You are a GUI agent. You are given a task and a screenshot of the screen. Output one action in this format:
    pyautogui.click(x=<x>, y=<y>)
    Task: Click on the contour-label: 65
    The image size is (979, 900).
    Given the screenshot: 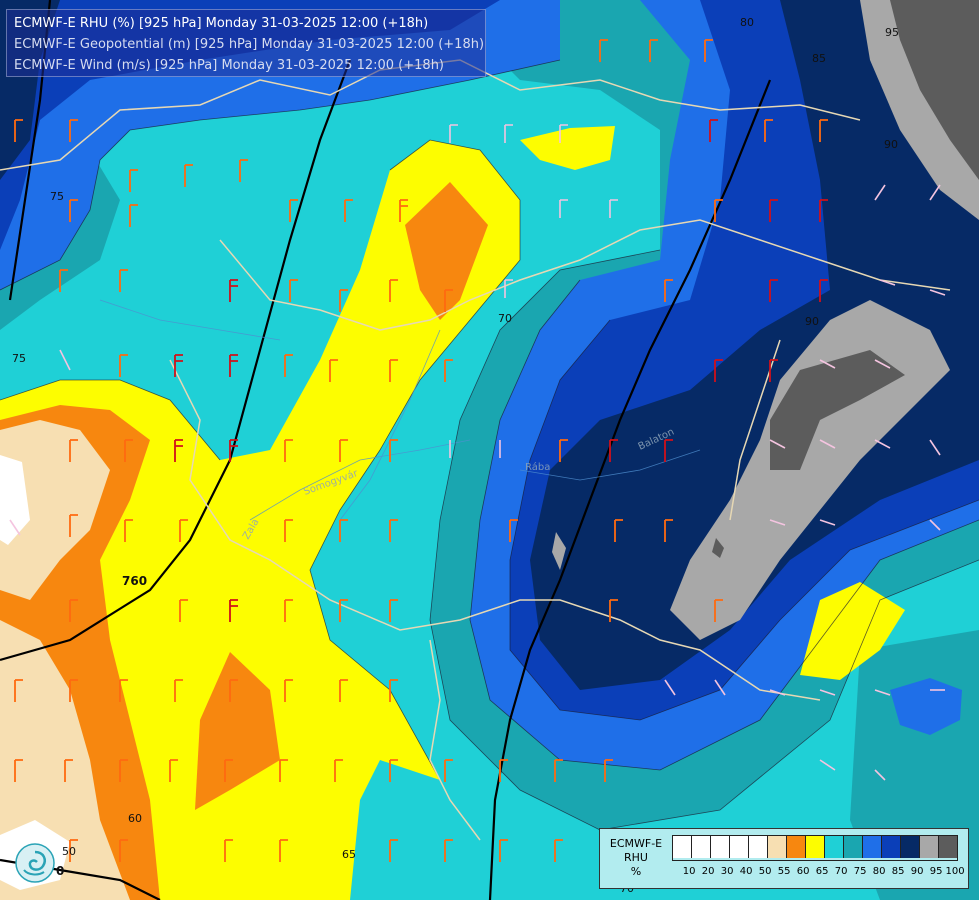 What is the action you would take?
    pyautogui.click(x=349, y=854)
    